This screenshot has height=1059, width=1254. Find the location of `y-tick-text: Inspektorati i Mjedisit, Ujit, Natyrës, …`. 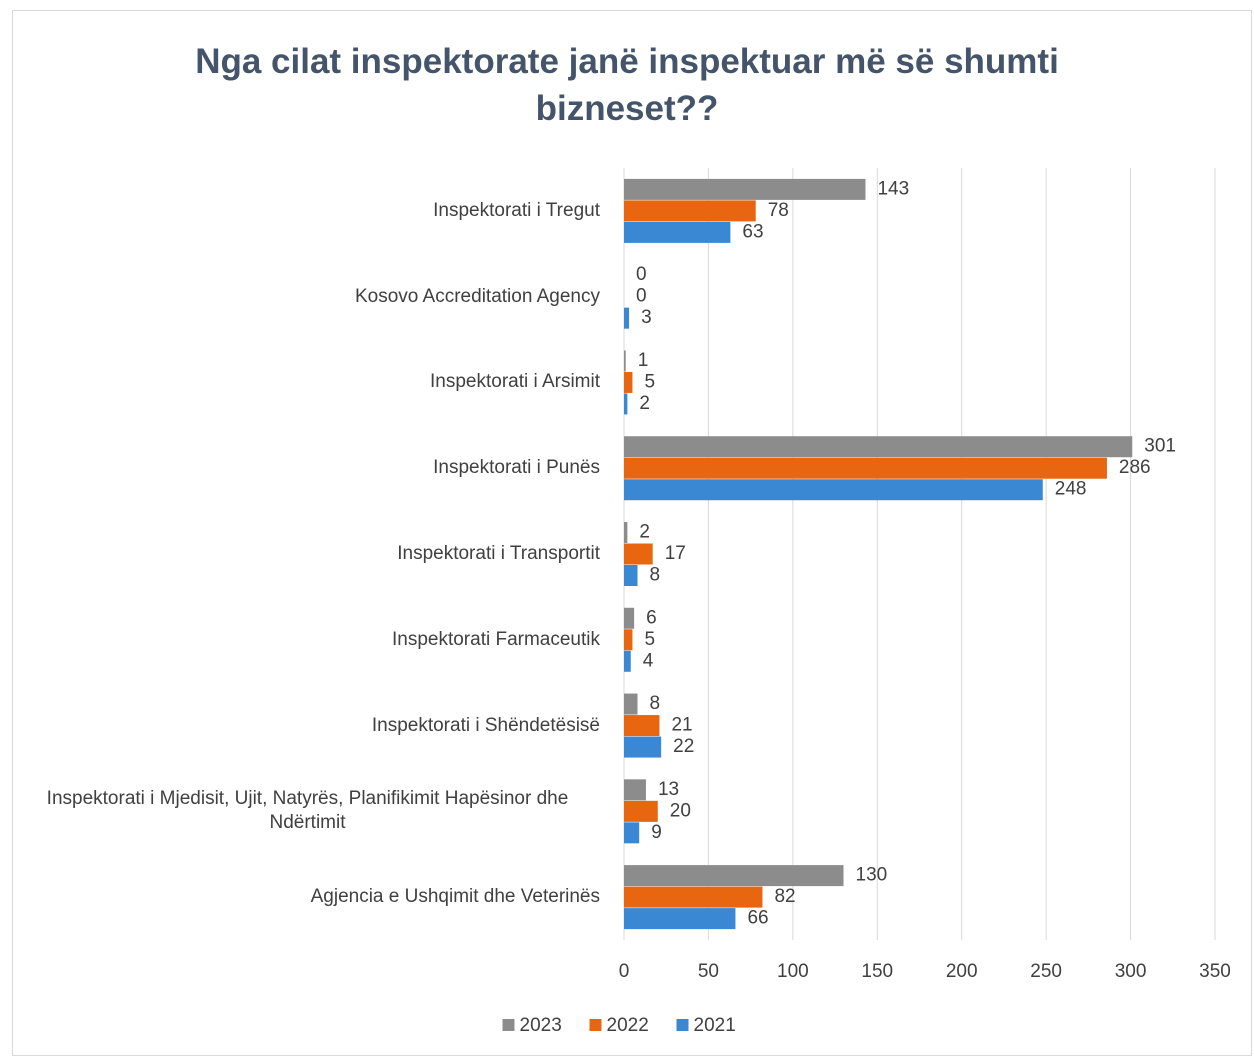

y-tick-text: Inspektorati i Mjedisit, Ujit, Natyrës, … is located at coordinates (307, 811).